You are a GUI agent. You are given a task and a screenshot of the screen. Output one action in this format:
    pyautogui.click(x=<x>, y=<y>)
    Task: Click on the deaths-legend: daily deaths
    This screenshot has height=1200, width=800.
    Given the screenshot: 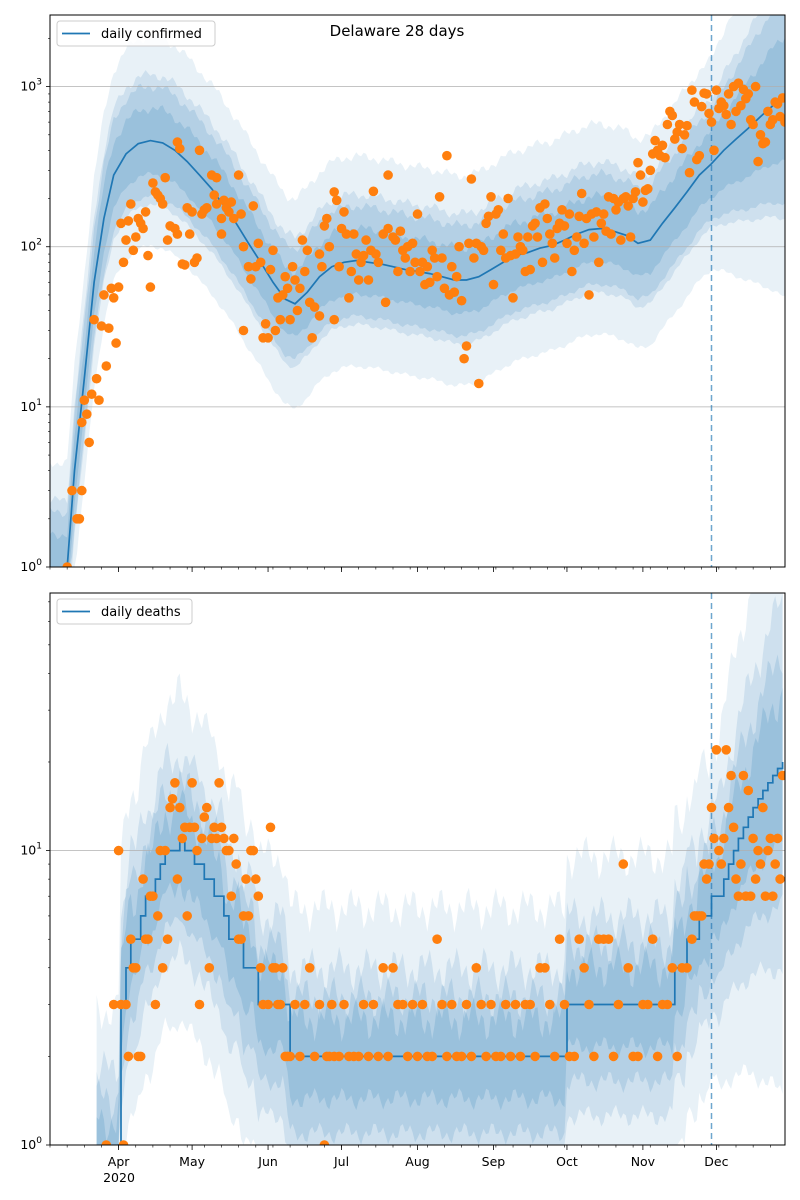 What is the action you would take?
    pyautogui.click(x=124, y=611)
    